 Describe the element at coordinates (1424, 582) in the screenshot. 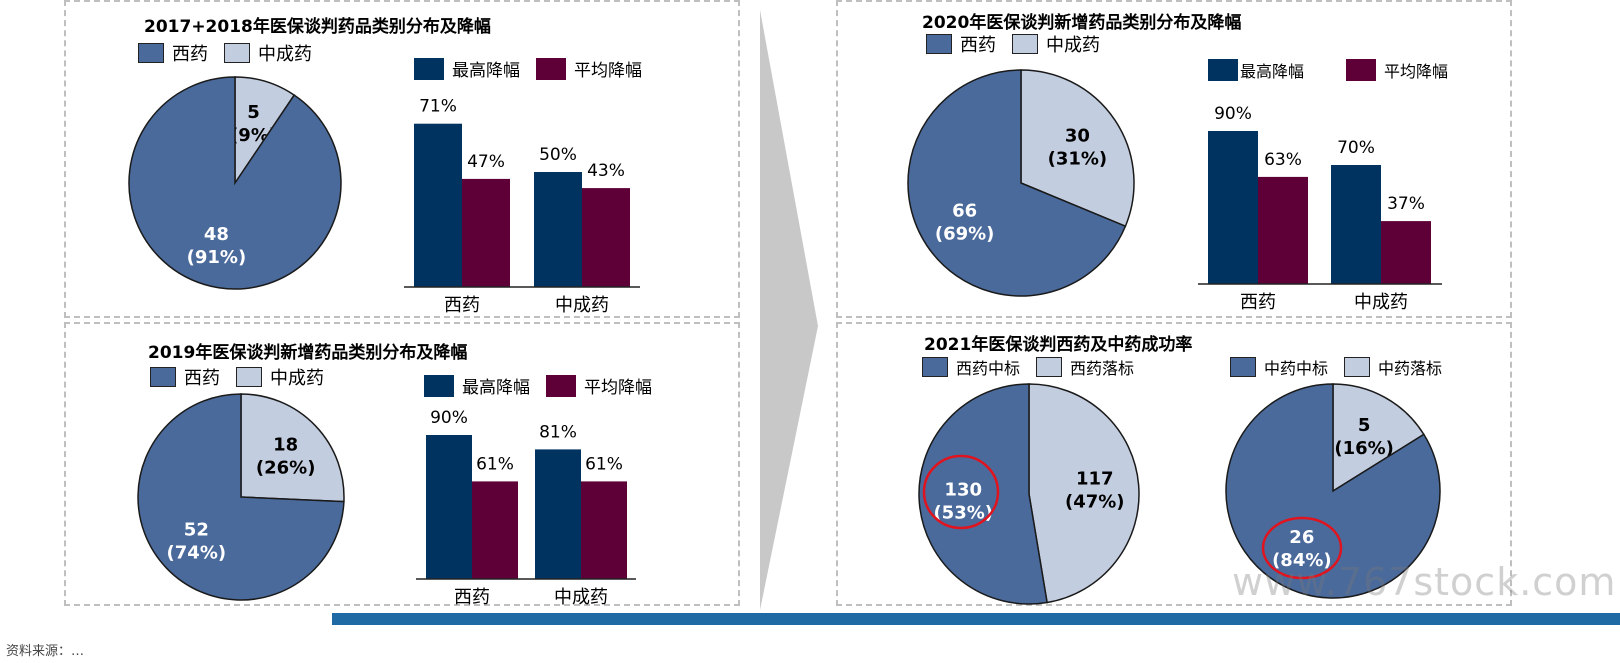

I see `watermark: www.767stock.com` at that location.